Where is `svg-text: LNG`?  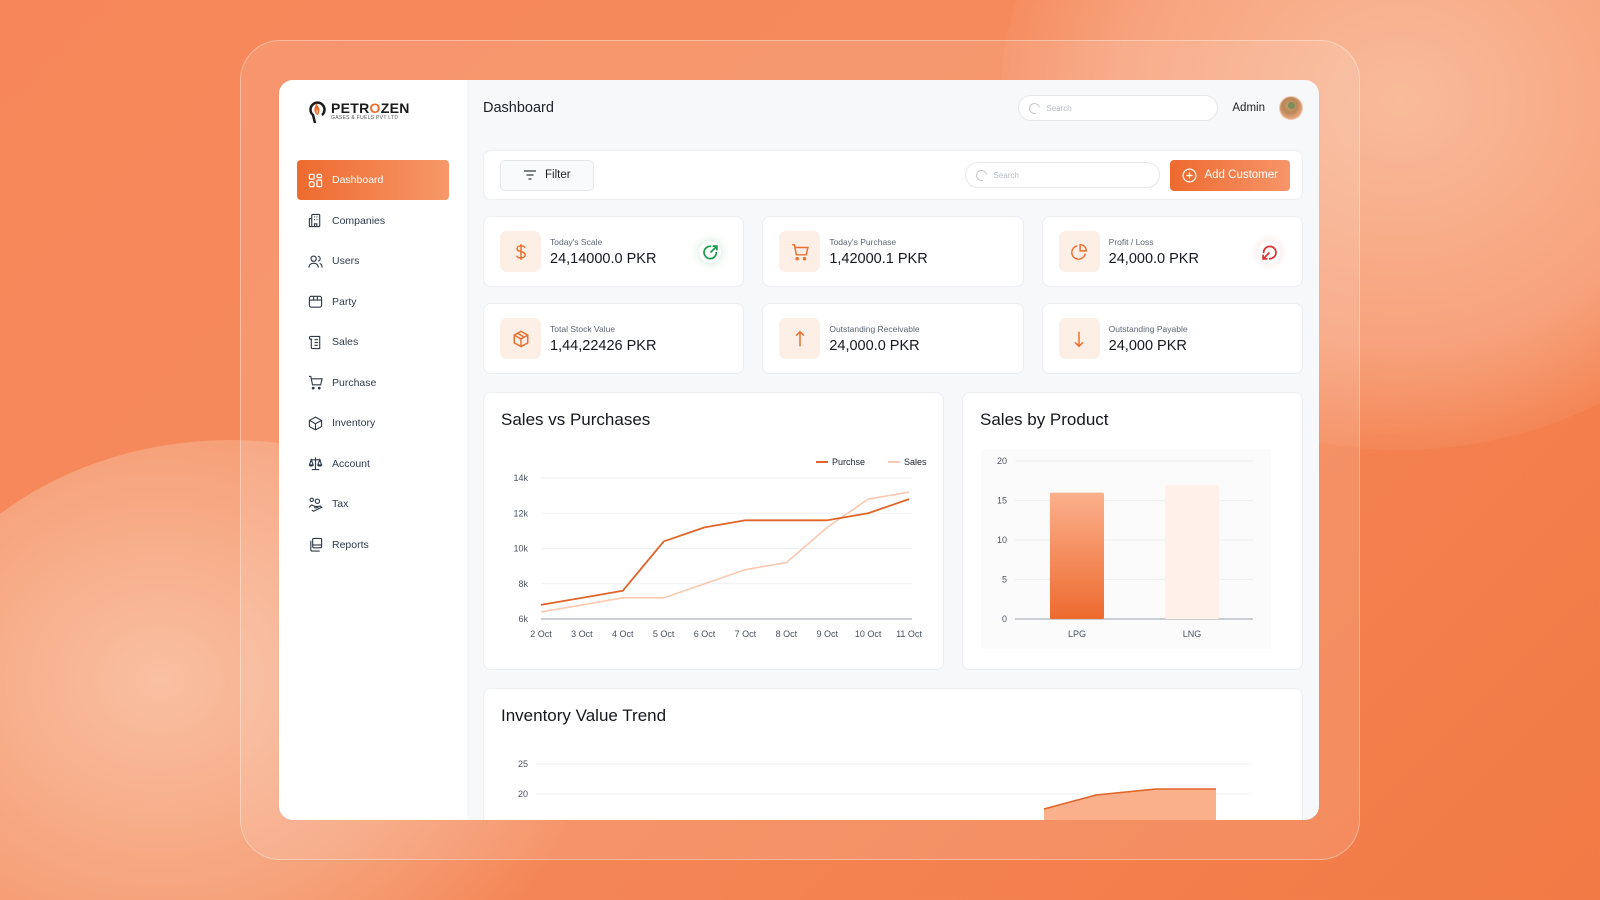
svg-text: LNG is located at coordinates (1192, 634).